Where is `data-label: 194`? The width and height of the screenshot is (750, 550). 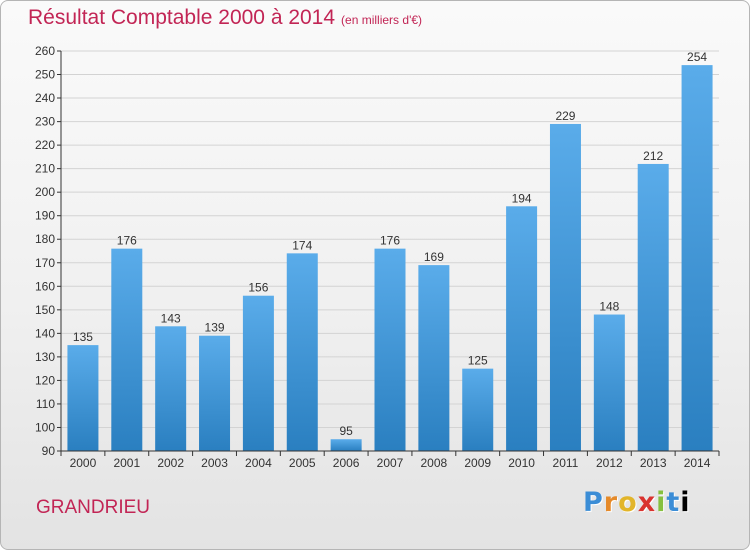
data-label: 194 is located at coordinates (522, 198).